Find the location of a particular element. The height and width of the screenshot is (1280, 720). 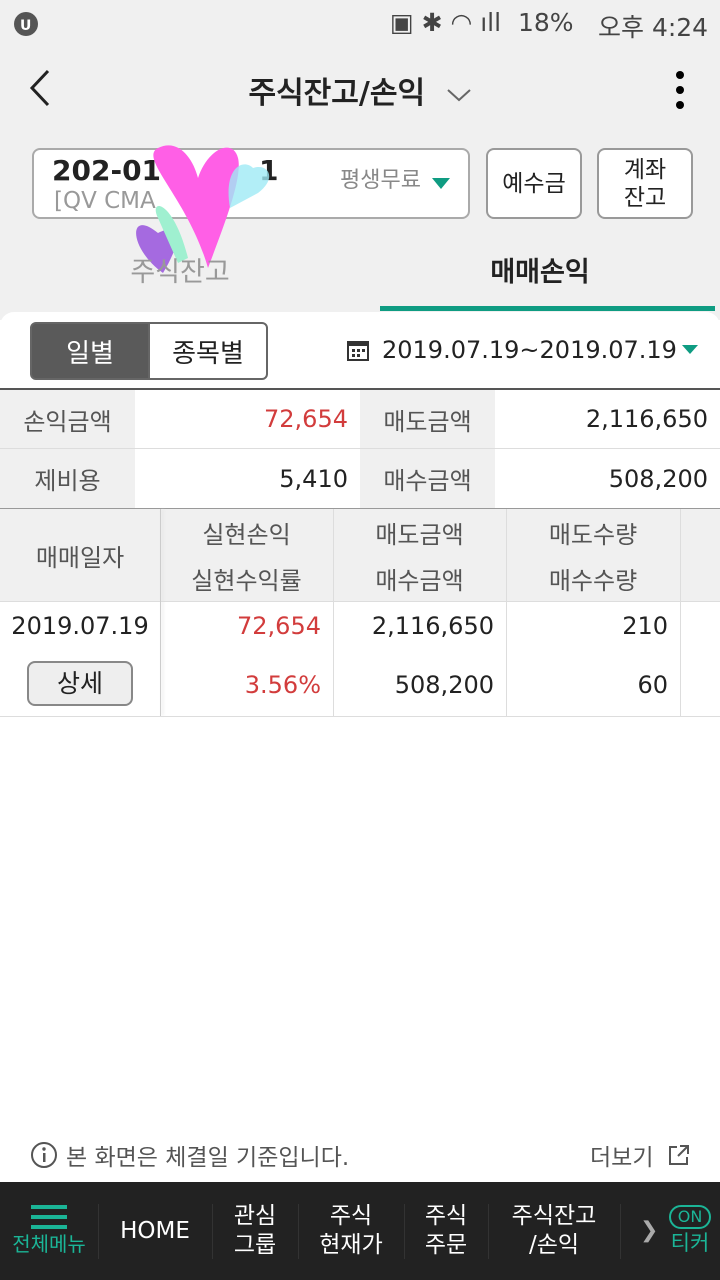

label-line2: 잔고 is located at coordinates (645, 197).